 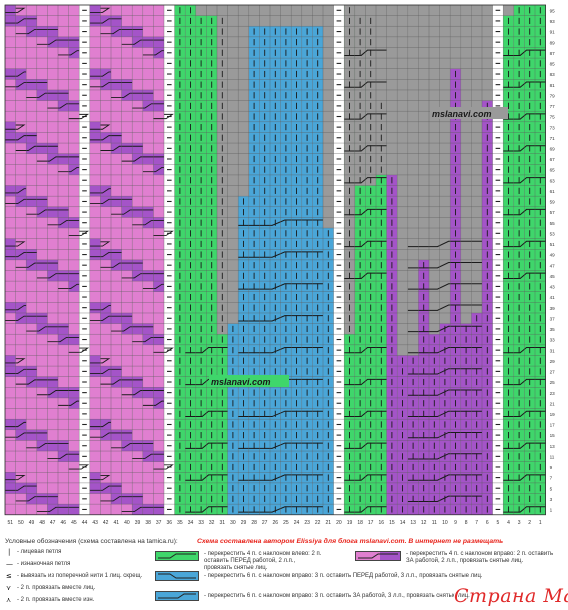 I want to click on credit-suffix: В интернет не размещать, so click(x=455, y=541).